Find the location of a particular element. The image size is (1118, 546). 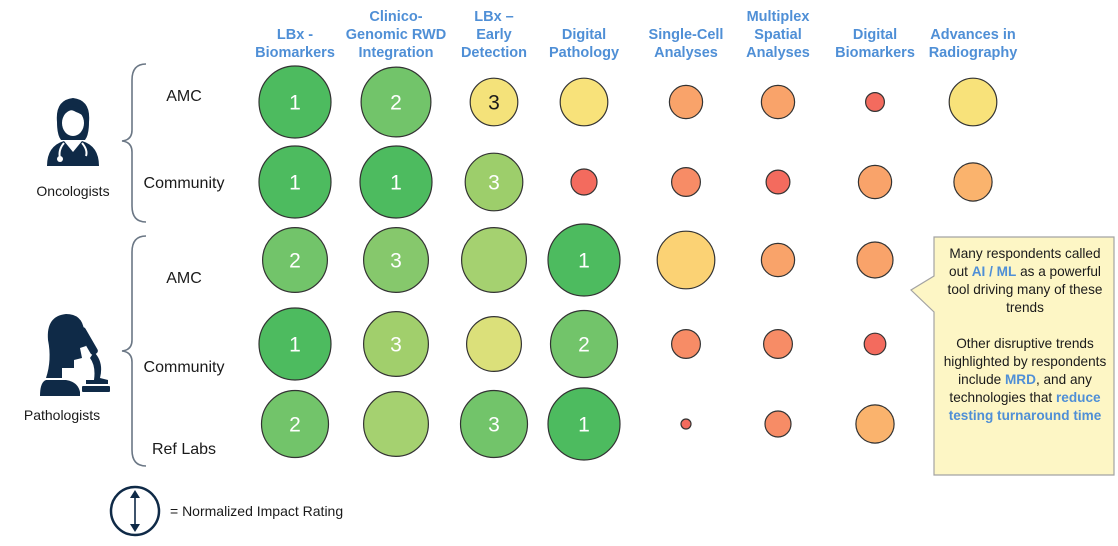

bubble-pathologists-ref-labs-lbx_early is located at coordinates (494, 424).